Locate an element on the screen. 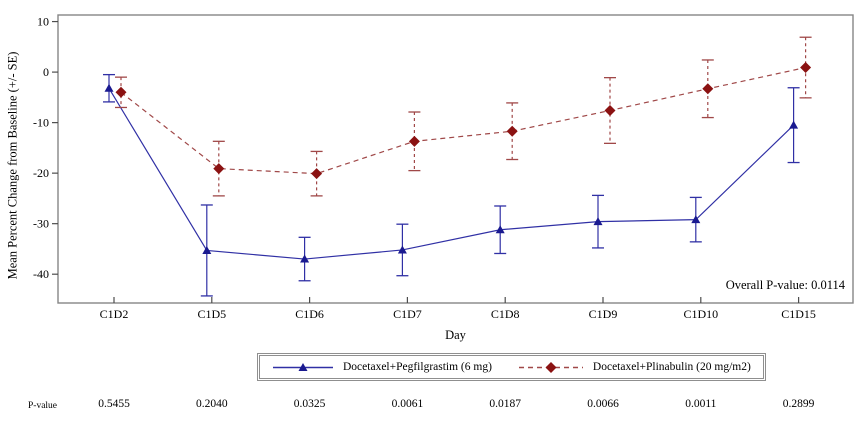 The width and height of the screenshot is (865, 437). pvalue-value: 0.0066 is located at coordinates (603, 404).